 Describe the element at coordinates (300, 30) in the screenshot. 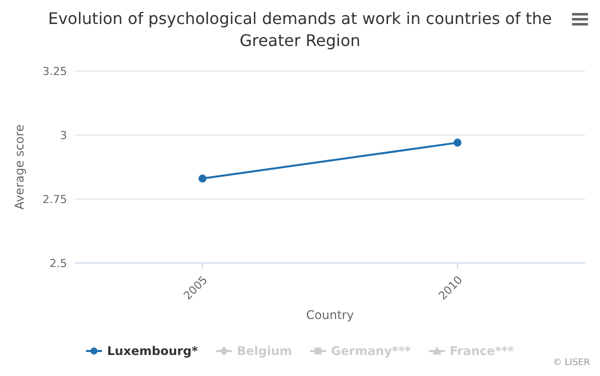

I see `chart-title: Evolution of psychological demands at work in countries of the Greater Region` at that location.